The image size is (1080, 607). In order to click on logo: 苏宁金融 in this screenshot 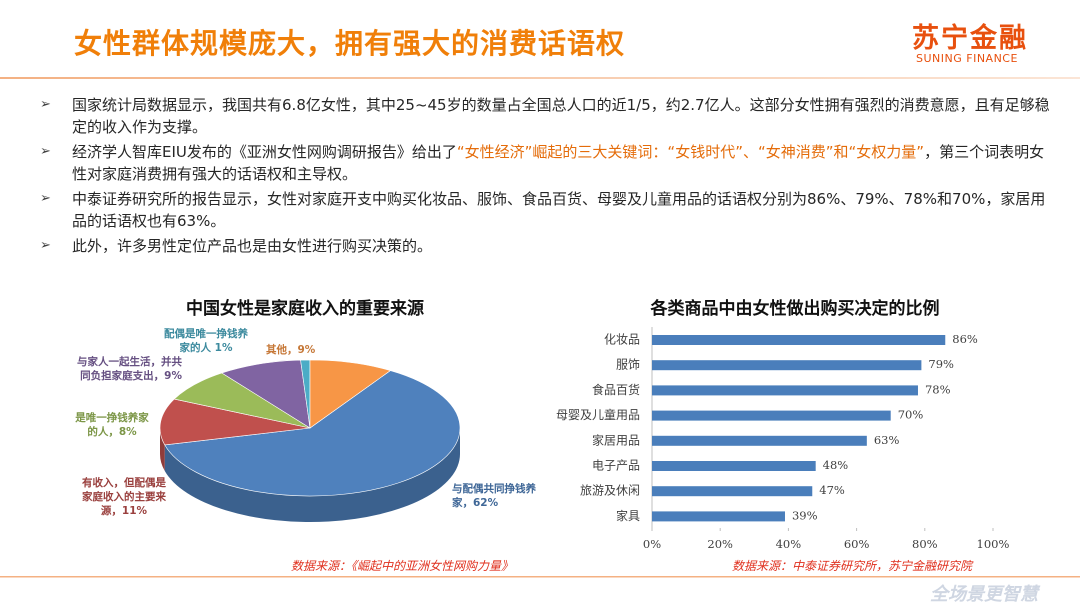, I will do `click(970, 38)`.